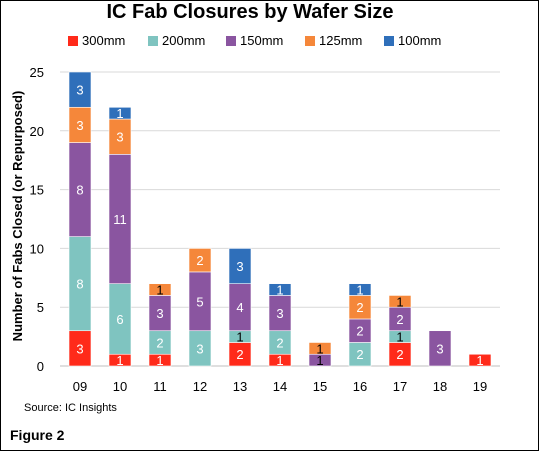 Image resolution: width=539 pixels, height=451 pixels. I want to click on legend-label-300mm: 300mm, so click(103, 40).